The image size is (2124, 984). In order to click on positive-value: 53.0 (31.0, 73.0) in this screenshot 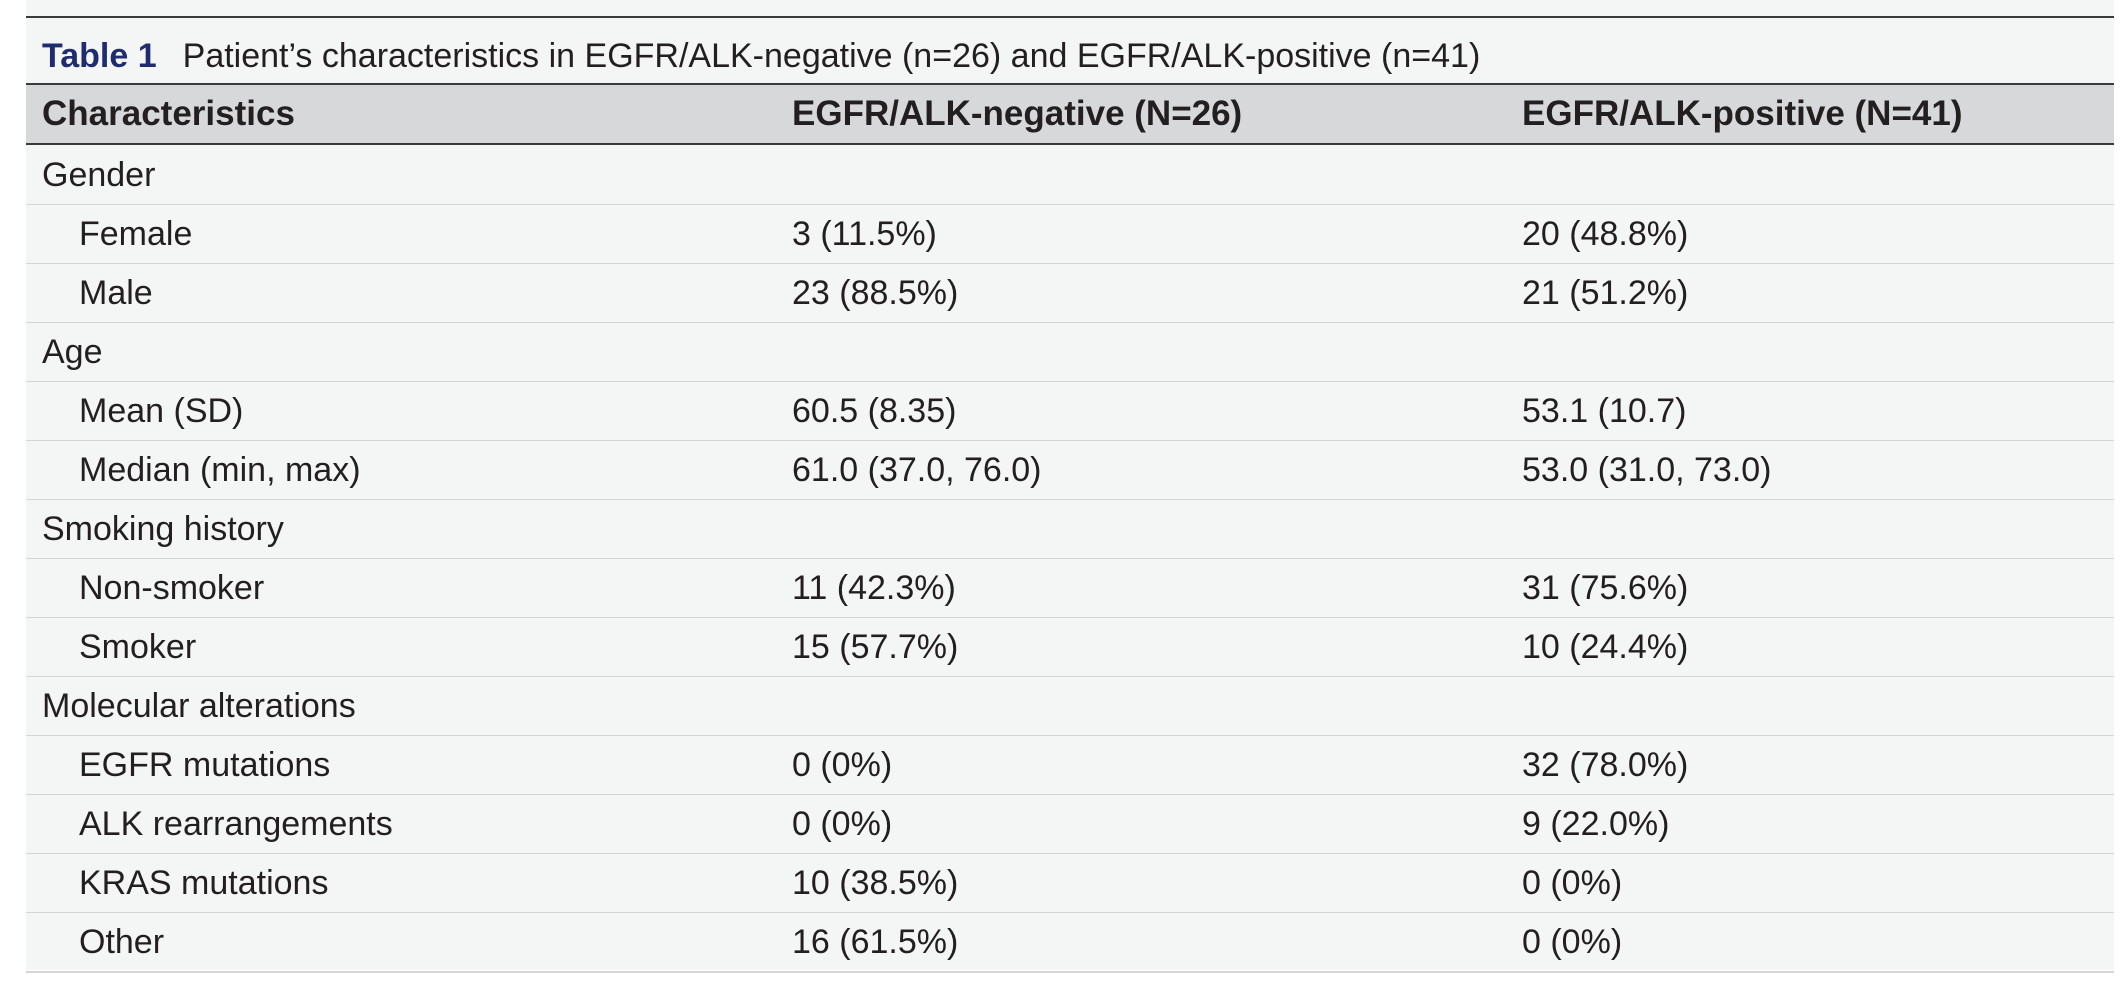, I will do `click(1647, 470)`.